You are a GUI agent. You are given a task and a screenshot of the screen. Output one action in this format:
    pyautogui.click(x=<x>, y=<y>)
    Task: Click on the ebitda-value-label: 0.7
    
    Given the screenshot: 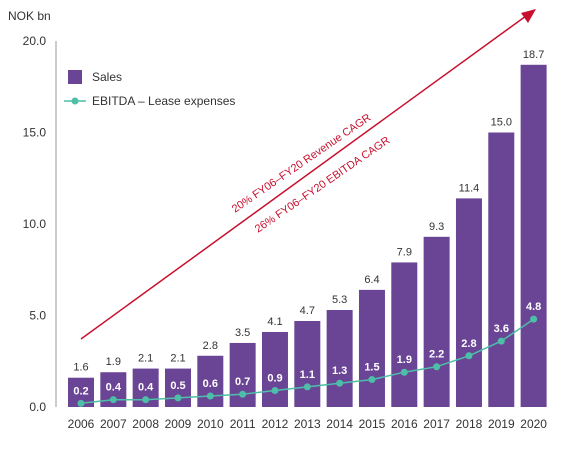 What is the action you would take?
    pyautogui.click(x=242, y=382)
    